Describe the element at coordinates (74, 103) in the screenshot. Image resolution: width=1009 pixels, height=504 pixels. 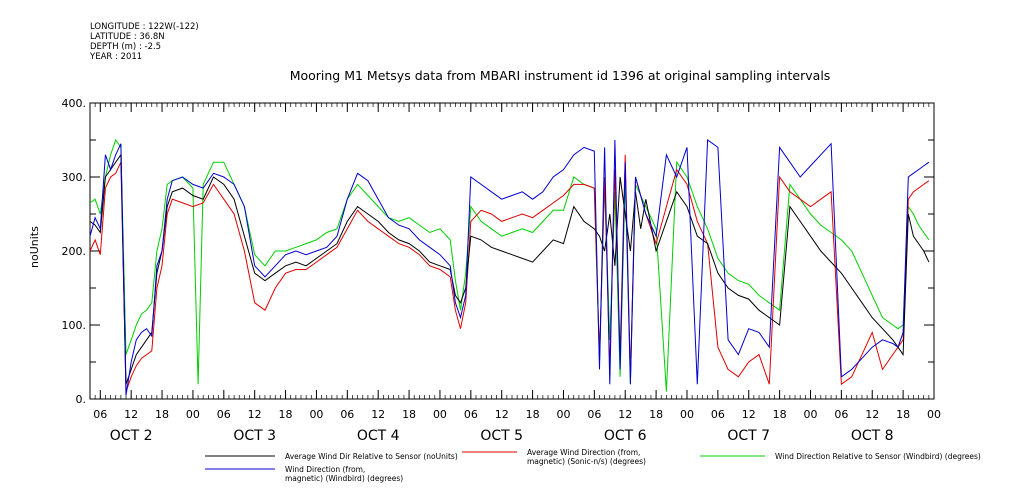
I see `y-tick-label: 400.` at that location.